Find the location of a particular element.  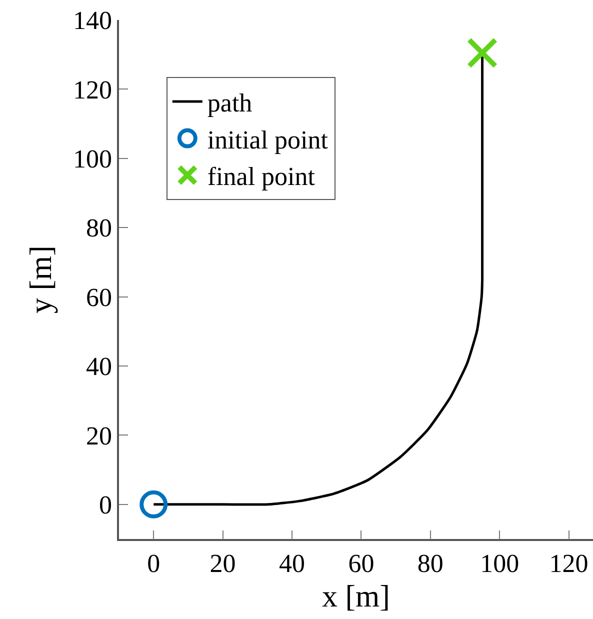

y-axis-title: y [m] is located at coordinates (40, 279).